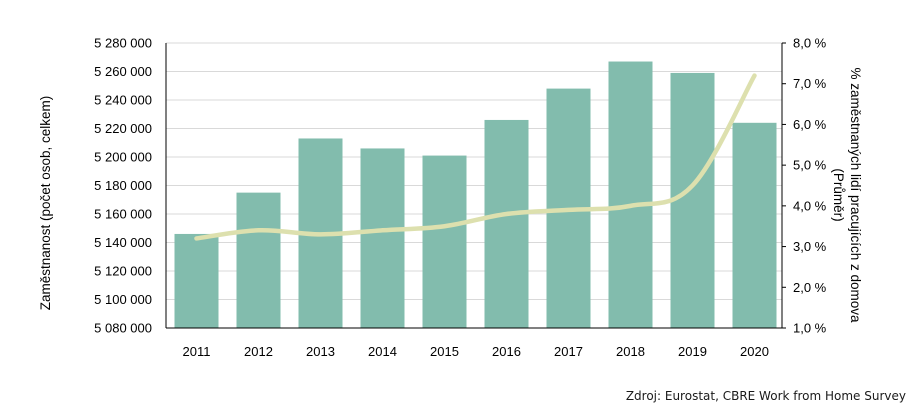  I want to click on y-right-tick-label: 6,0 %, so click(810, 124).